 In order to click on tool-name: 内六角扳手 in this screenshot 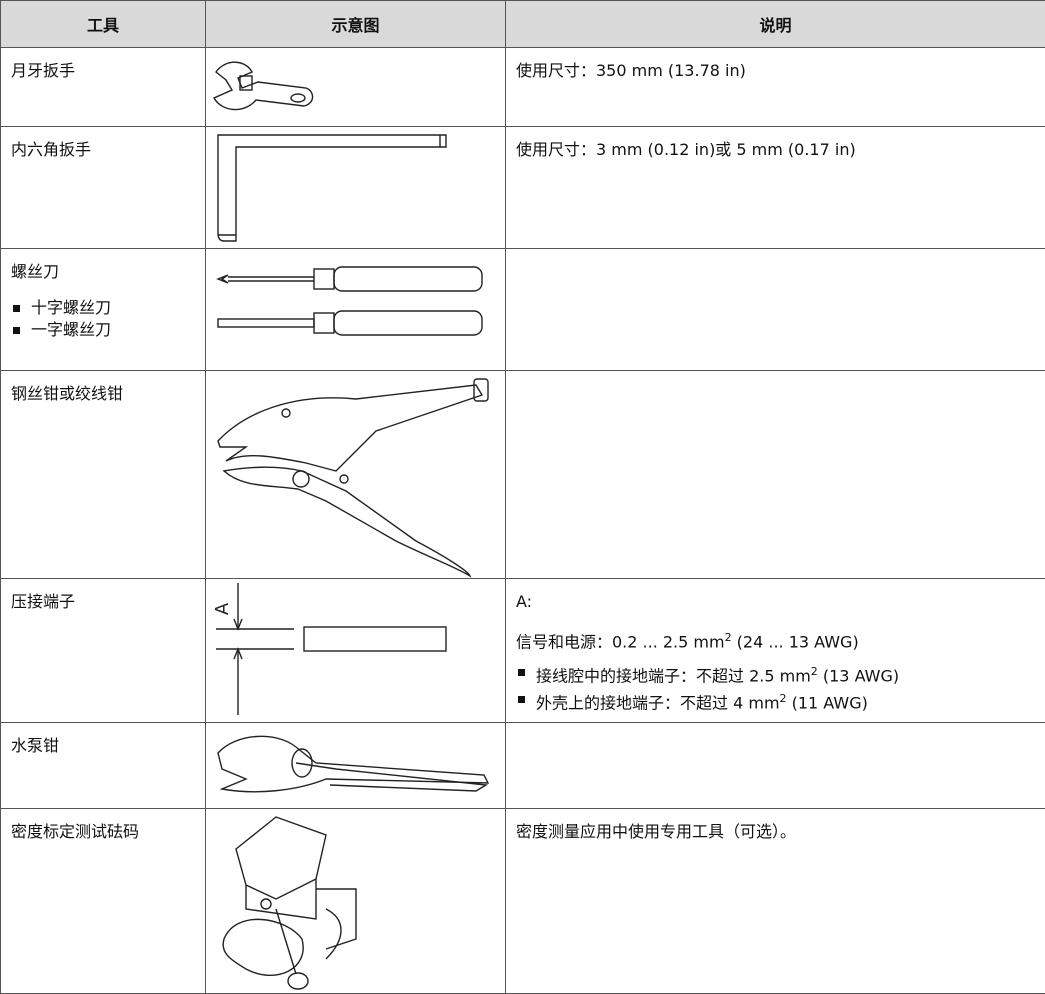, I will do `click(103, 150)`.